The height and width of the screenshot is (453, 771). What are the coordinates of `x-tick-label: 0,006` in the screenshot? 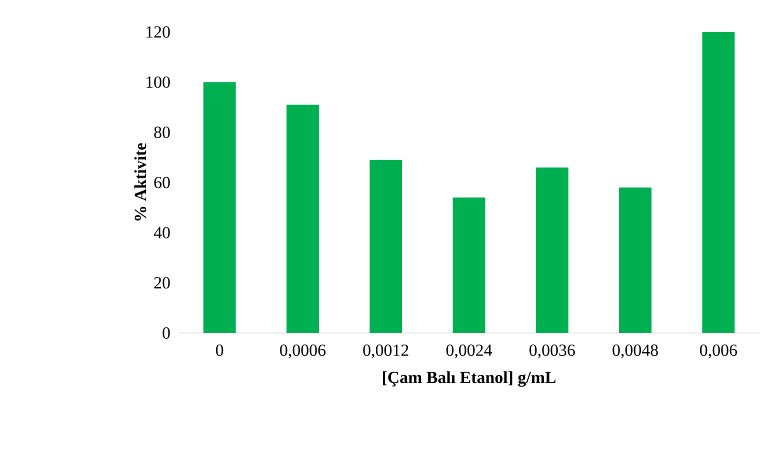 It's located at (718, 351).